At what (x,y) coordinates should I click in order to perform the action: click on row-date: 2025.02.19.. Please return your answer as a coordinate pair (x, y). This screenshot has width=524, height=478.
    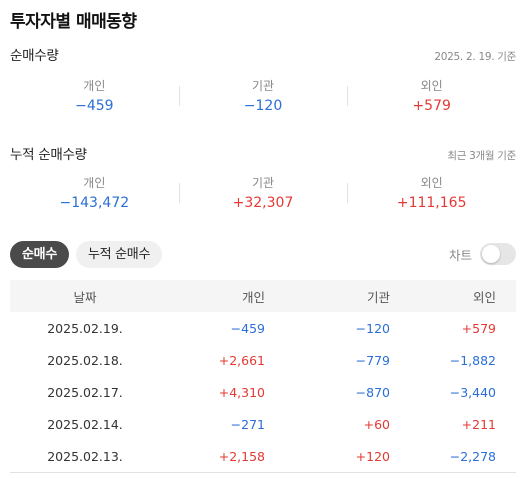
    Looking at the image, I should click on (85, 328).